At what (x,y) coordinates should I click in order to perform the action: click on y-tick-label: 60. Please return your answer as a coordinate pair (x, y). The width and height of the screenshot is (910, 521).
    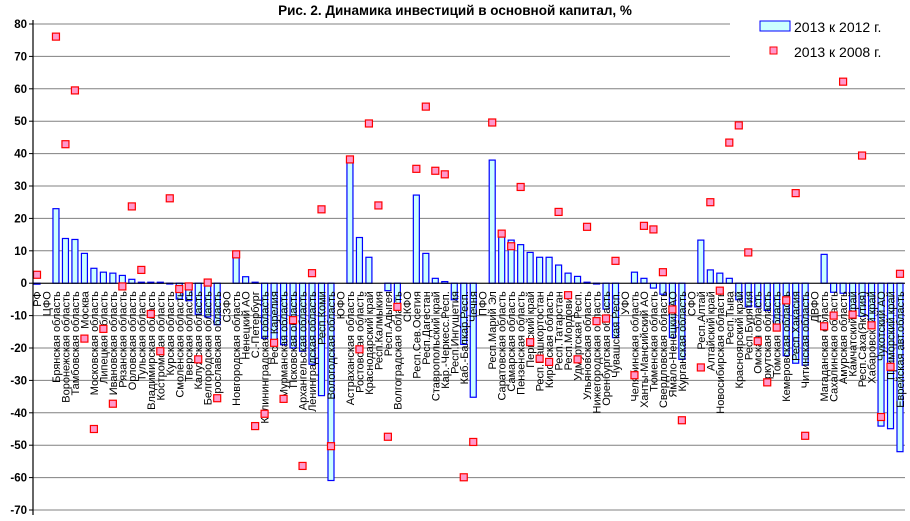
    Looking at the image, I should click on (20, 90).